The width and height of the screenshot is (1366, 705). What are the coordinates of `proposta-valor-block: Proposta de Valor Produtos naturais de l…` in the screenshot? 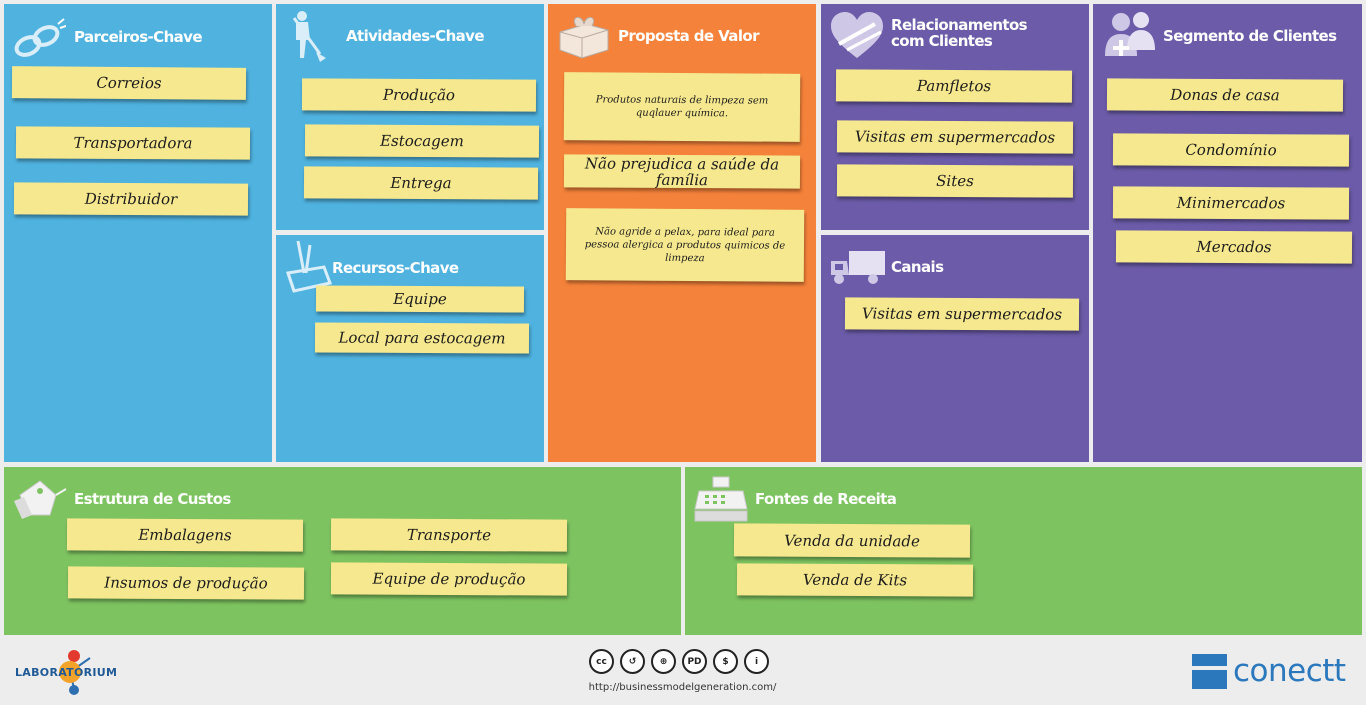 It's located at (682, 233).